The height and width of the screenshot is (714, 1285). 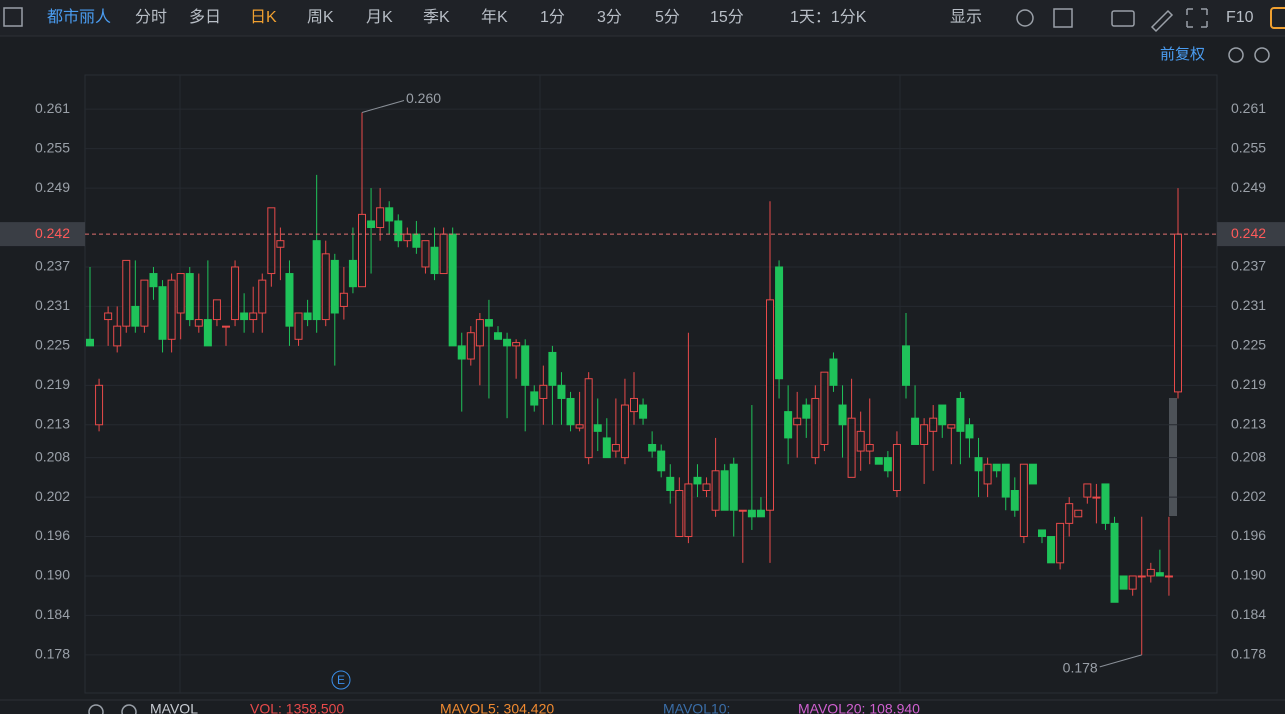 I want to click on panel-toggle, so click(x=1277, y=18).